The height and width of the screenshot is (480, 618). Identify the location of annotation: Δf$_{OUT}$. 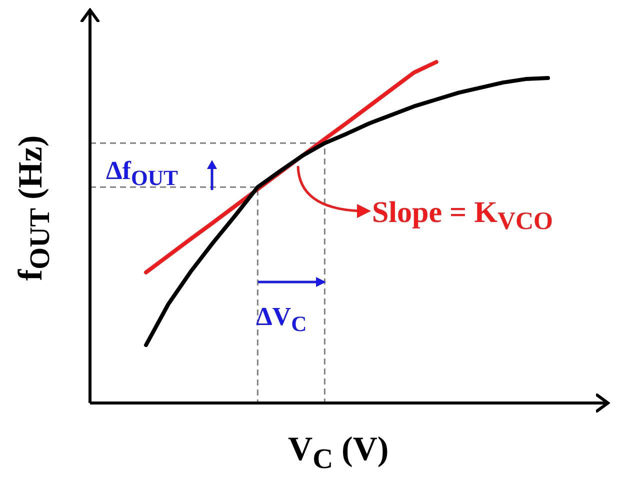
(142, 173).